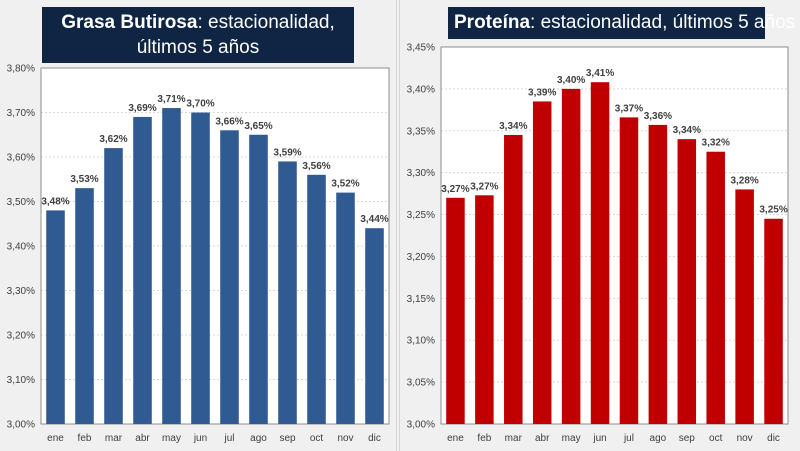 The image size is (800, 451). What do you see at coordinates (229, 121) in the screenshot?
I see `fat-chart-data-label-jul: 3,66%` at bounding box center [229, 121].